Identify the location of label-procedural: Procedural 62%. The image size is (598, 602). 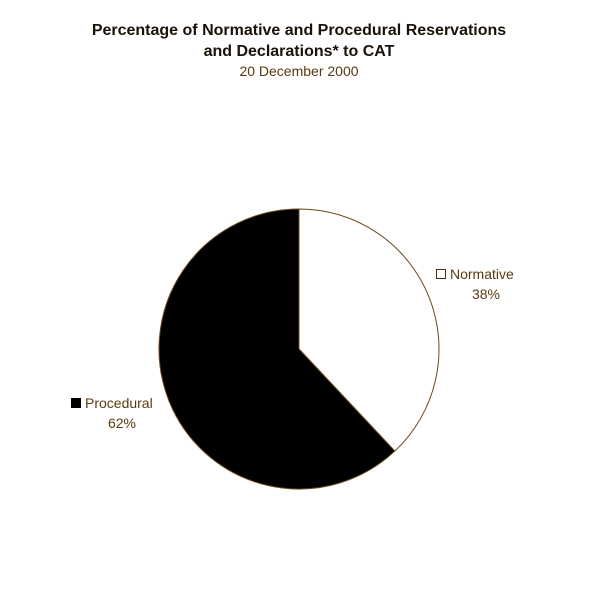
(112, 413).